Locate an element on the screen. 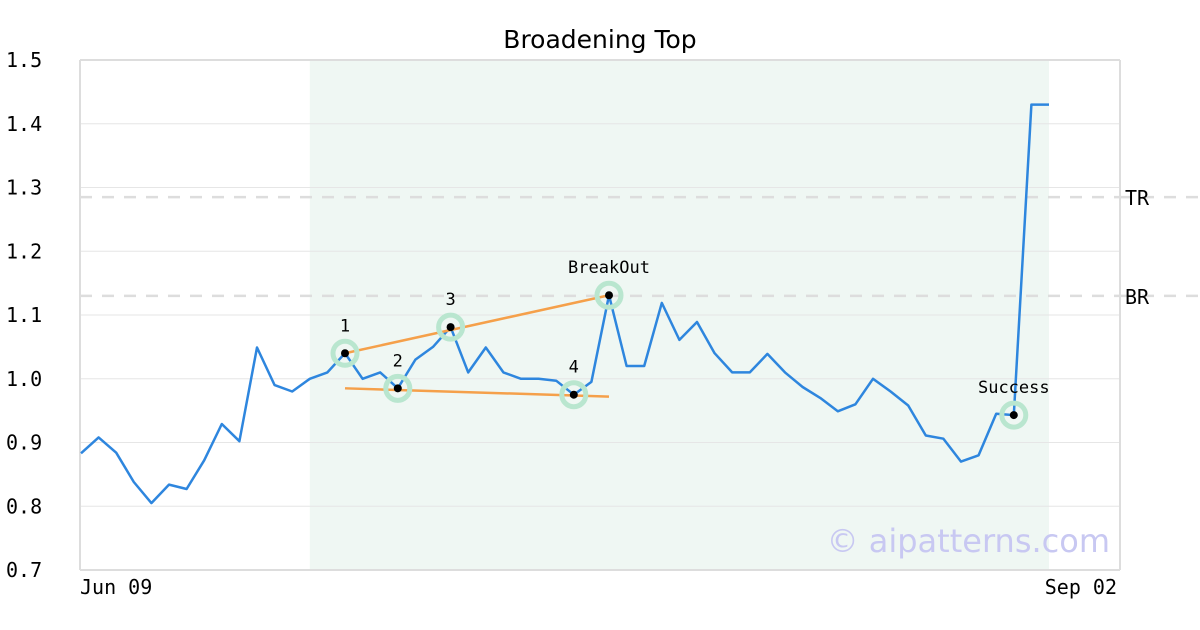 This screenshot has width=1200, height=630. point-label: BreakOut is located at coordinates (609, 268).